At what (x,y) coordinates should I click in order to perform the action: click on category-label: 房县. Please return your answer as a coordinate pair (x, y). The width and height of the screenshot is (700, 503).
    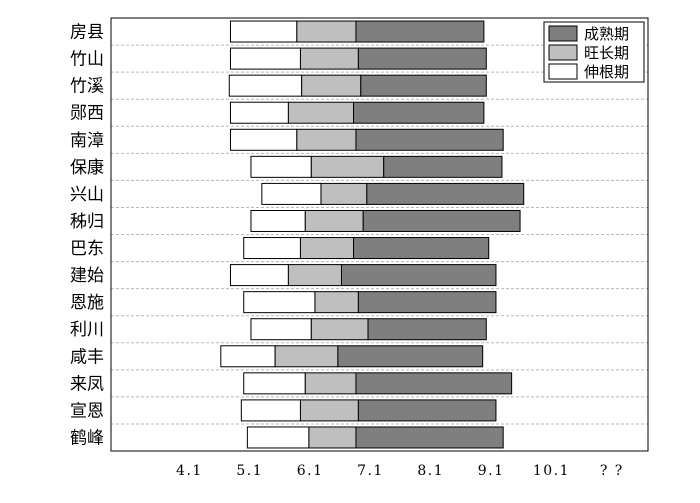
    Looking at the image, I should click on (87, 33).